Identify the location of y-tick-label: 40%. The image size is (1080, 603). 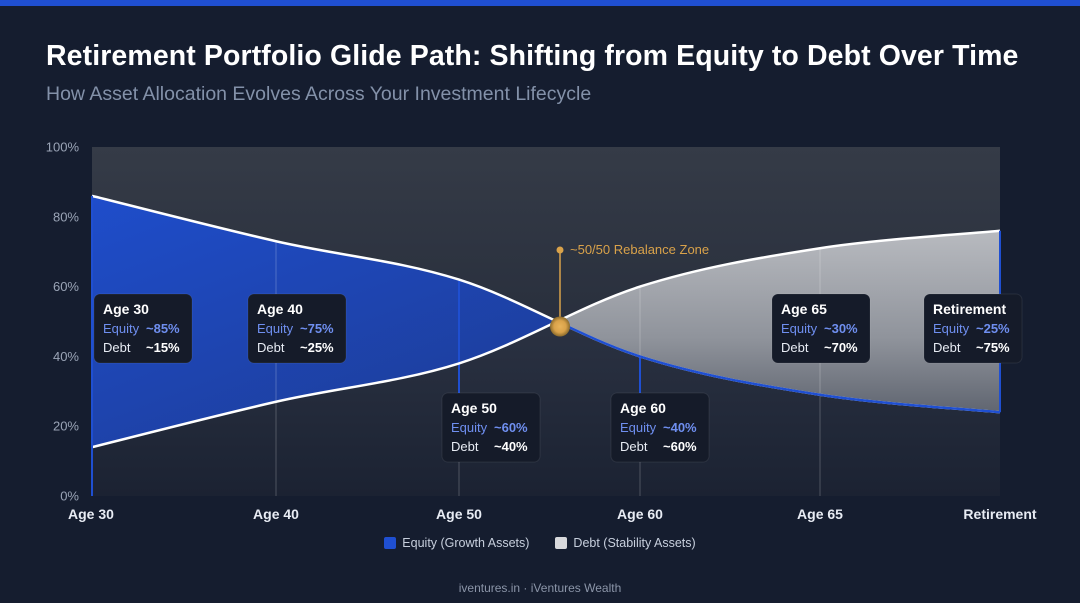
(66, 356).